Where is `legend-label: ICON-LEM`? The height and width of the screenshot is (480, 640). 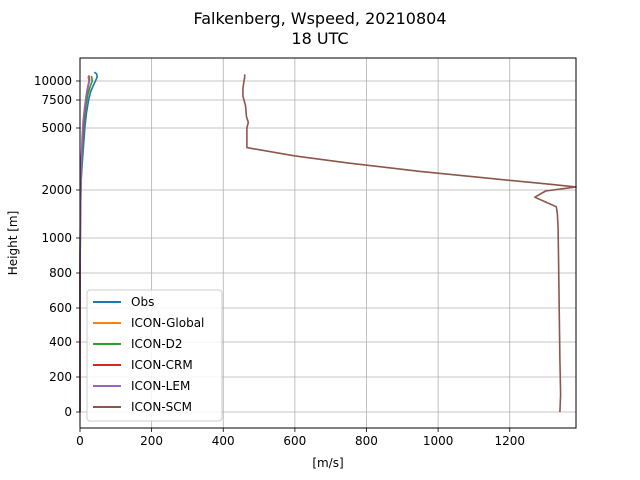 legend-label: ICON-LEM is located at coordinates (160, 386).